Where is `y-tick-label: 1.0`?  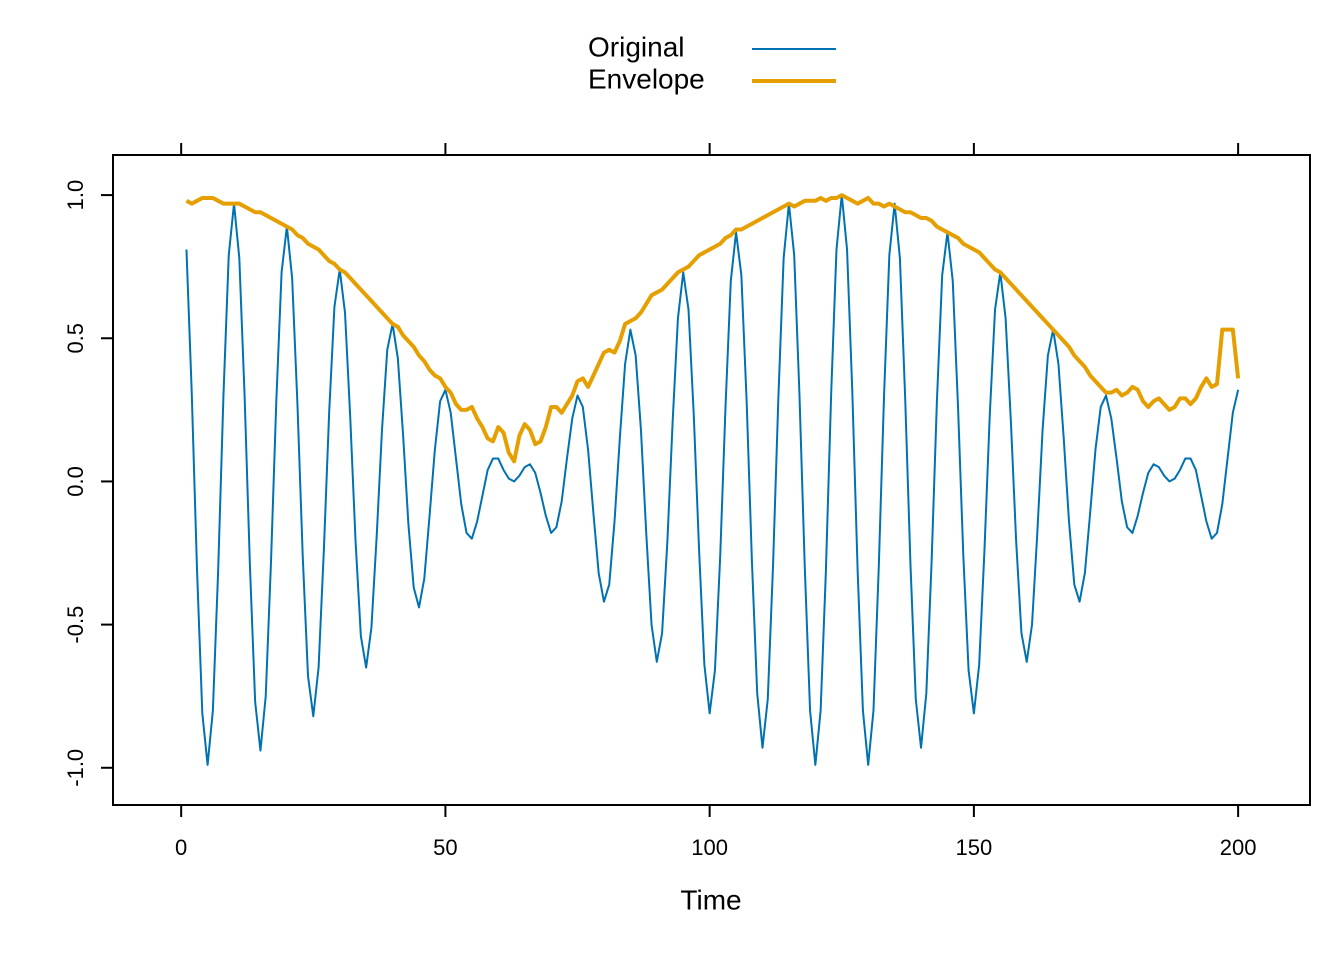
y-tick-label: 1.0 is located at coordinates (75, 195).